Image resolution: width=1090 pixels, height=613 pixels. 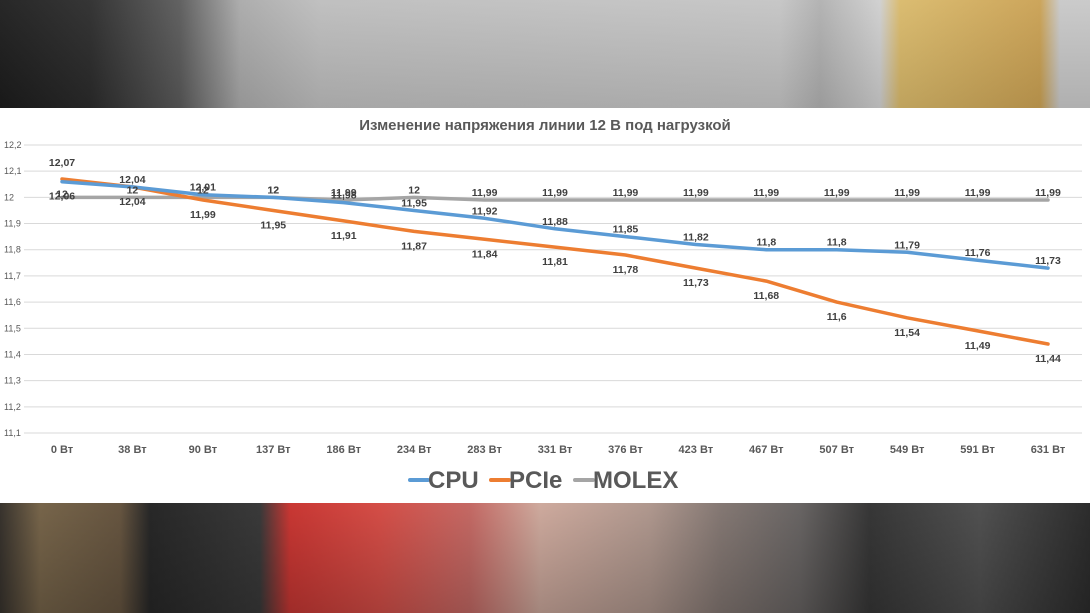 What do you see at coordinates (344, 196) in the screenshot?
I see `data-label-cpu: 11,98` at bounding box center [344, 196].